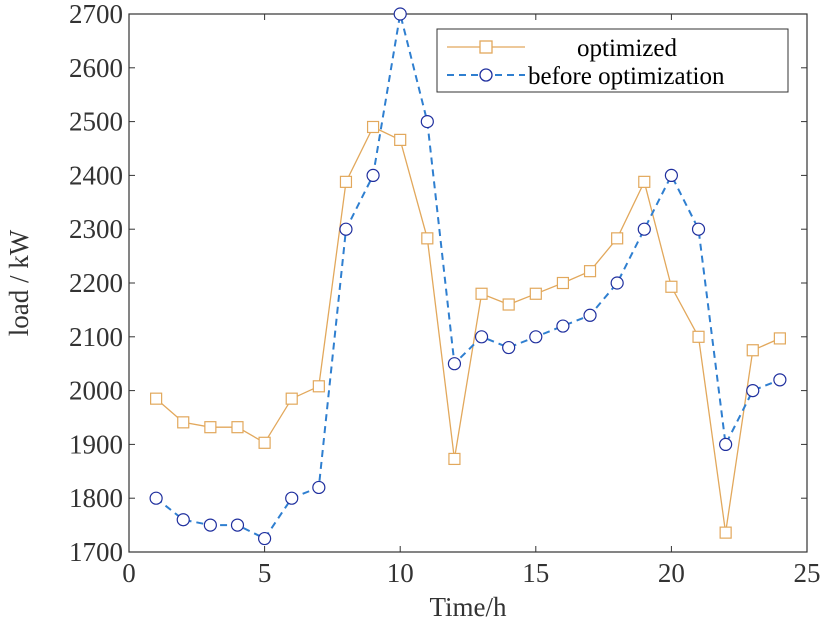 This screenshot has height=628, width=825. What do you see at coordinates (486, 47) in the screenshot?
I see `legend-marker-optimized` at bounding box center [486, 47].